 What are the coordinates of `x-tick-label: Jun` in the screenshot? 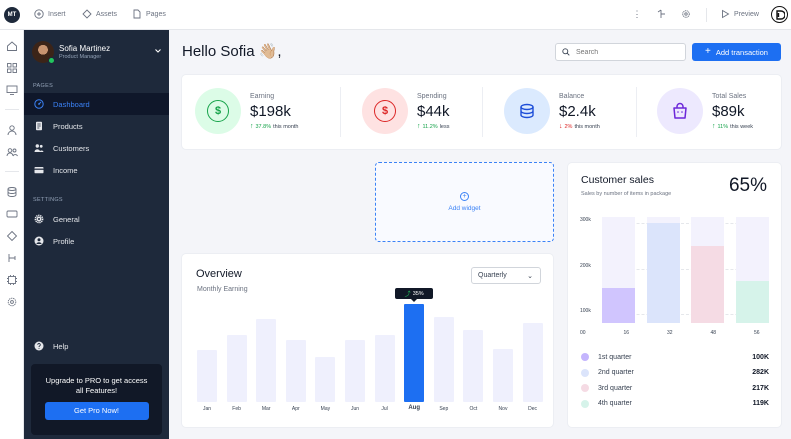 It's located at (355, 409).